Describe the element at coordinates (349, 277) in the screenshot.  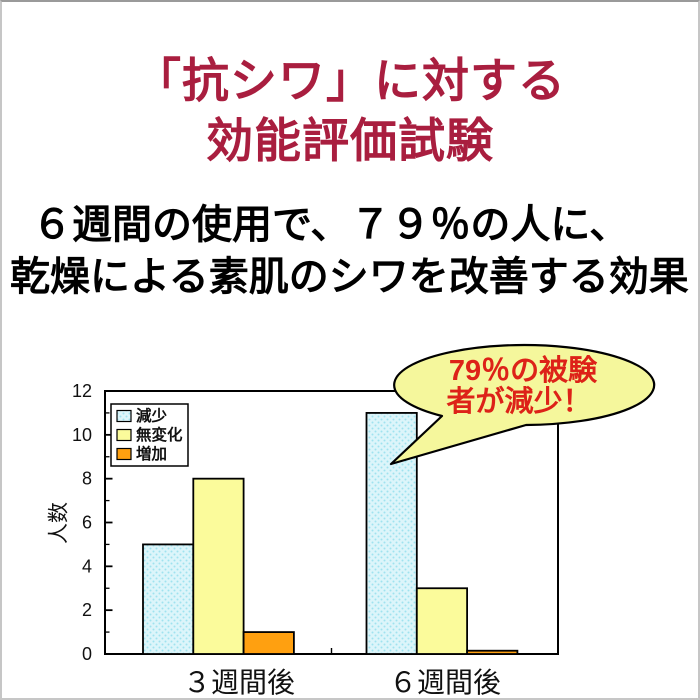
I see `subtitle-line2: 乾燥による素肌のシワを改善する効果` at that location.